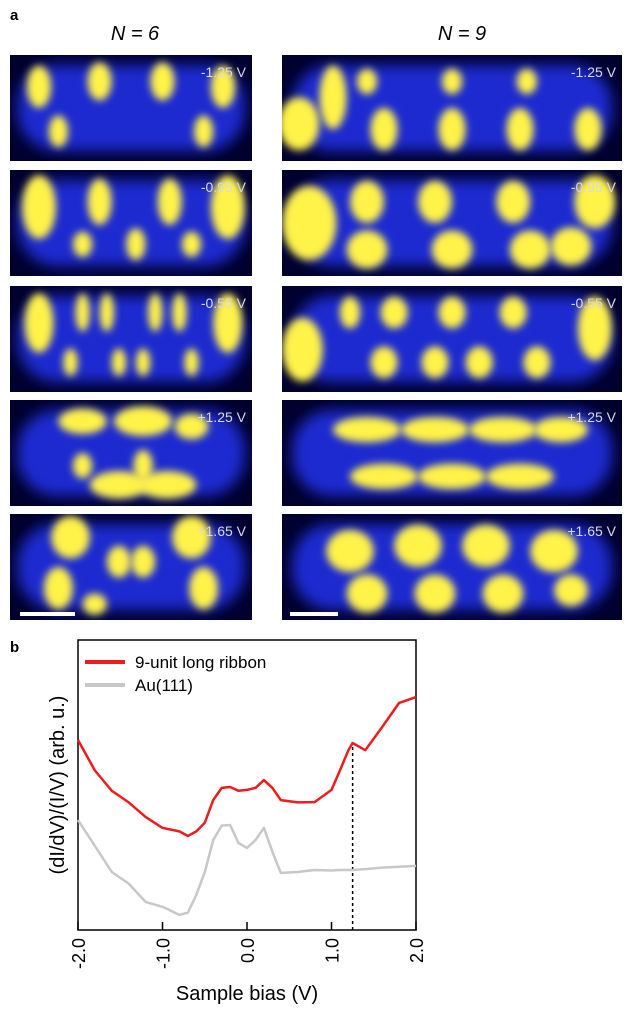 This screenshot has height=1017, width=637. I want to click on molecule-outline, so click(131, 108).